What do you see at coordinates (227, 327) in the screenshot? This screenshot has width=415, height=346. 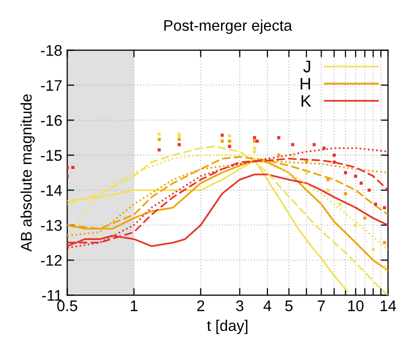 I see `x-axis-title: t [day]` at bounding box center [227, 327].